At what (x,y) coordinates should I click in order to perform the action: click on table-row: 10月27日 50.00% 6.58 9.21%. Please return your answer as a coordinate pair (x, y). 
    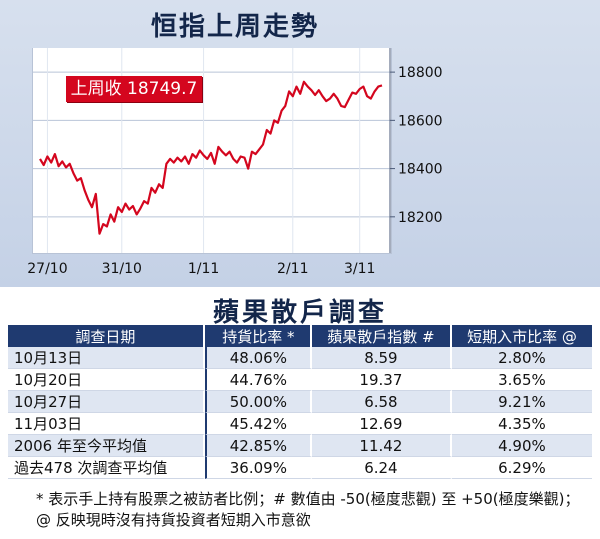
    Looking at the image, I should click on (300, 402).